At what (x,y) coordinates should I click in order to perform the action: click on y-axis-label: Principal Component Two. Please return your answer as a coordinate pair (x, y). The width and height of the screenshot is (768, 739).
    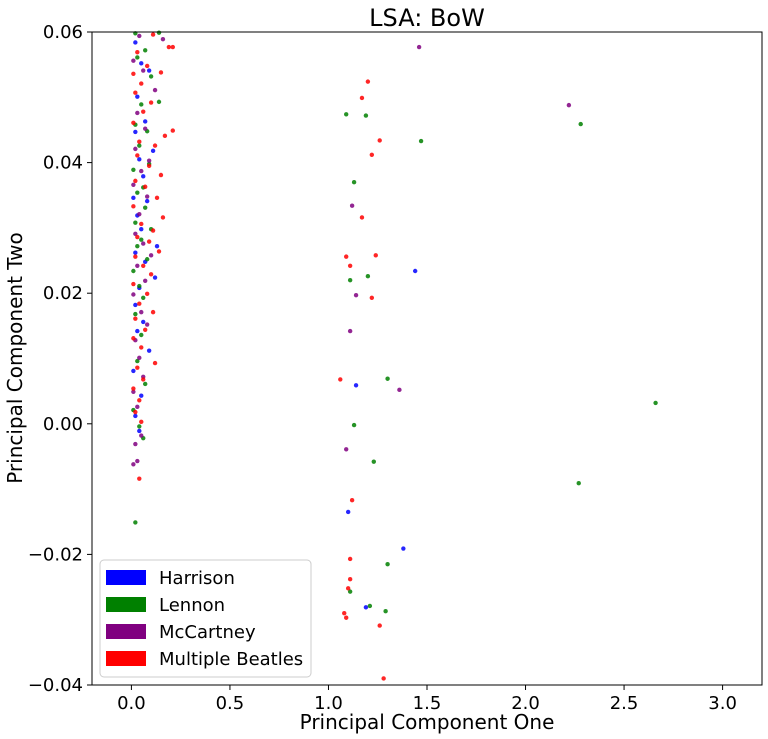
    Looking at the image, I should click on (15, 358).